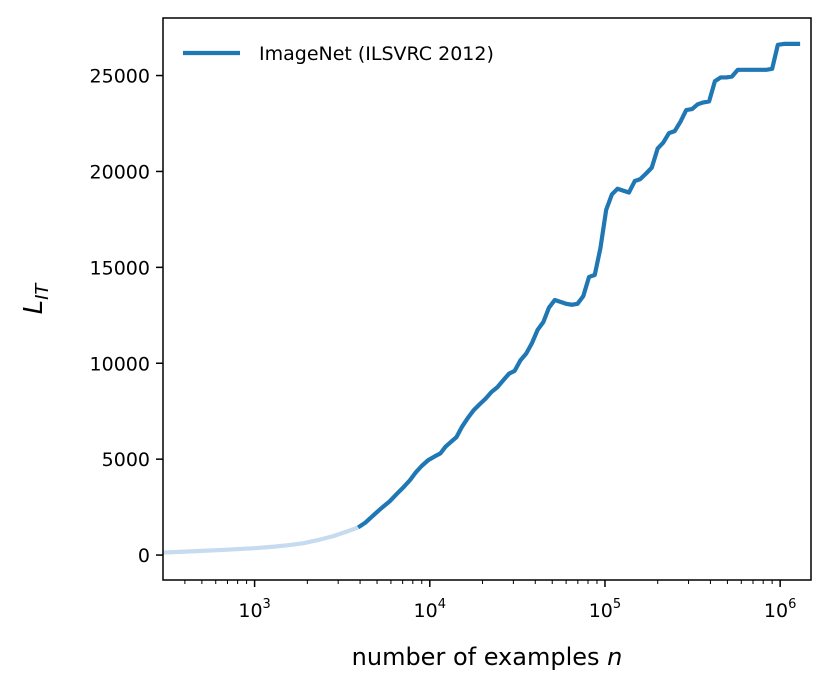  Describe the element at coordinates (144, 556) in the screenshot. I see `y-tick-label: 0` at that location.